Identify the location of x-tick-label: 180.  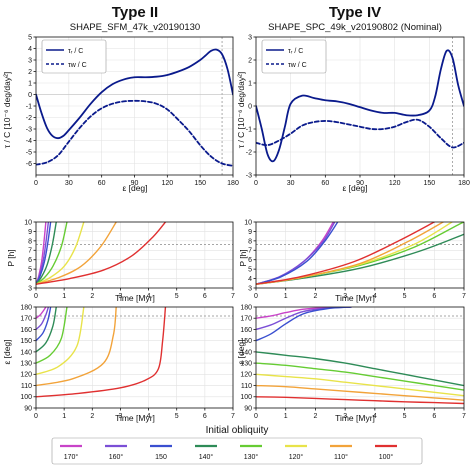
(464, 183).